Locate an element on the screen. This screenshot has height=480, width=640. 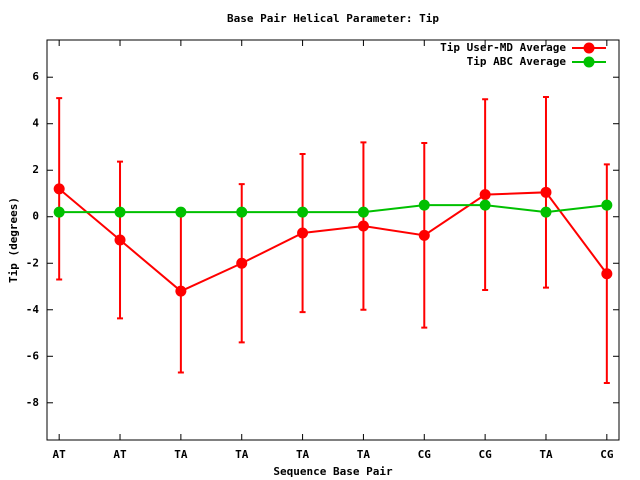
legend-label: Tip ABC Average is located at coordinates (517, 61).